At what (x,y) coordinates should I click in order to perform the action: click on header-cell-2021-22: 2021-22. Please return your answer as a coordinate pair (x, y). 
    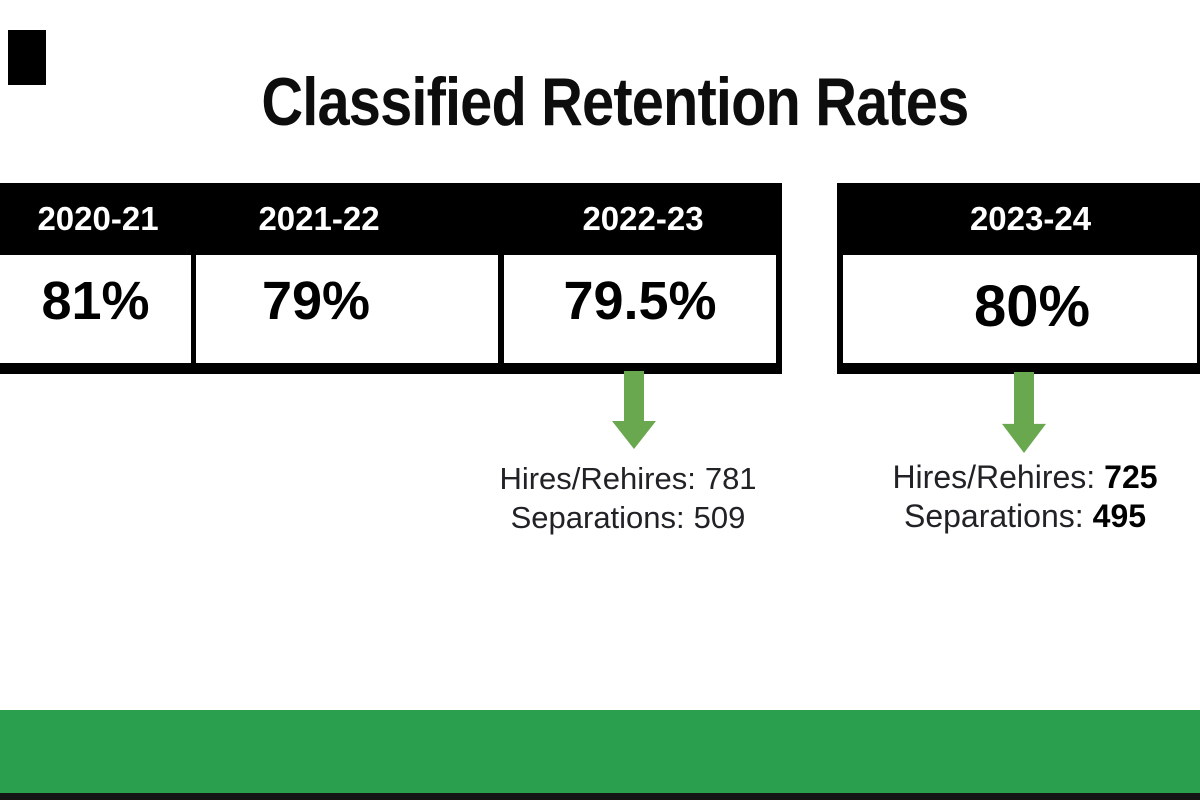
    Looking at the image, I should click on (319, 218).